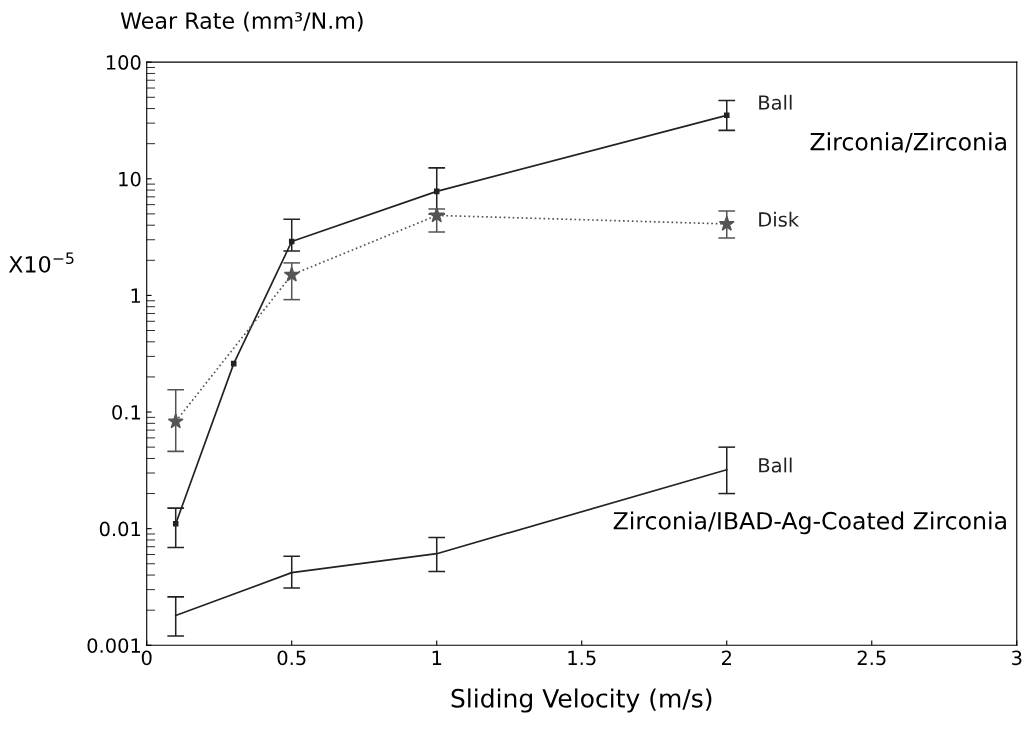  Describe the element at coordinates (146, 658) in the screenshot. I see `x-tick-label: 0` at that location.